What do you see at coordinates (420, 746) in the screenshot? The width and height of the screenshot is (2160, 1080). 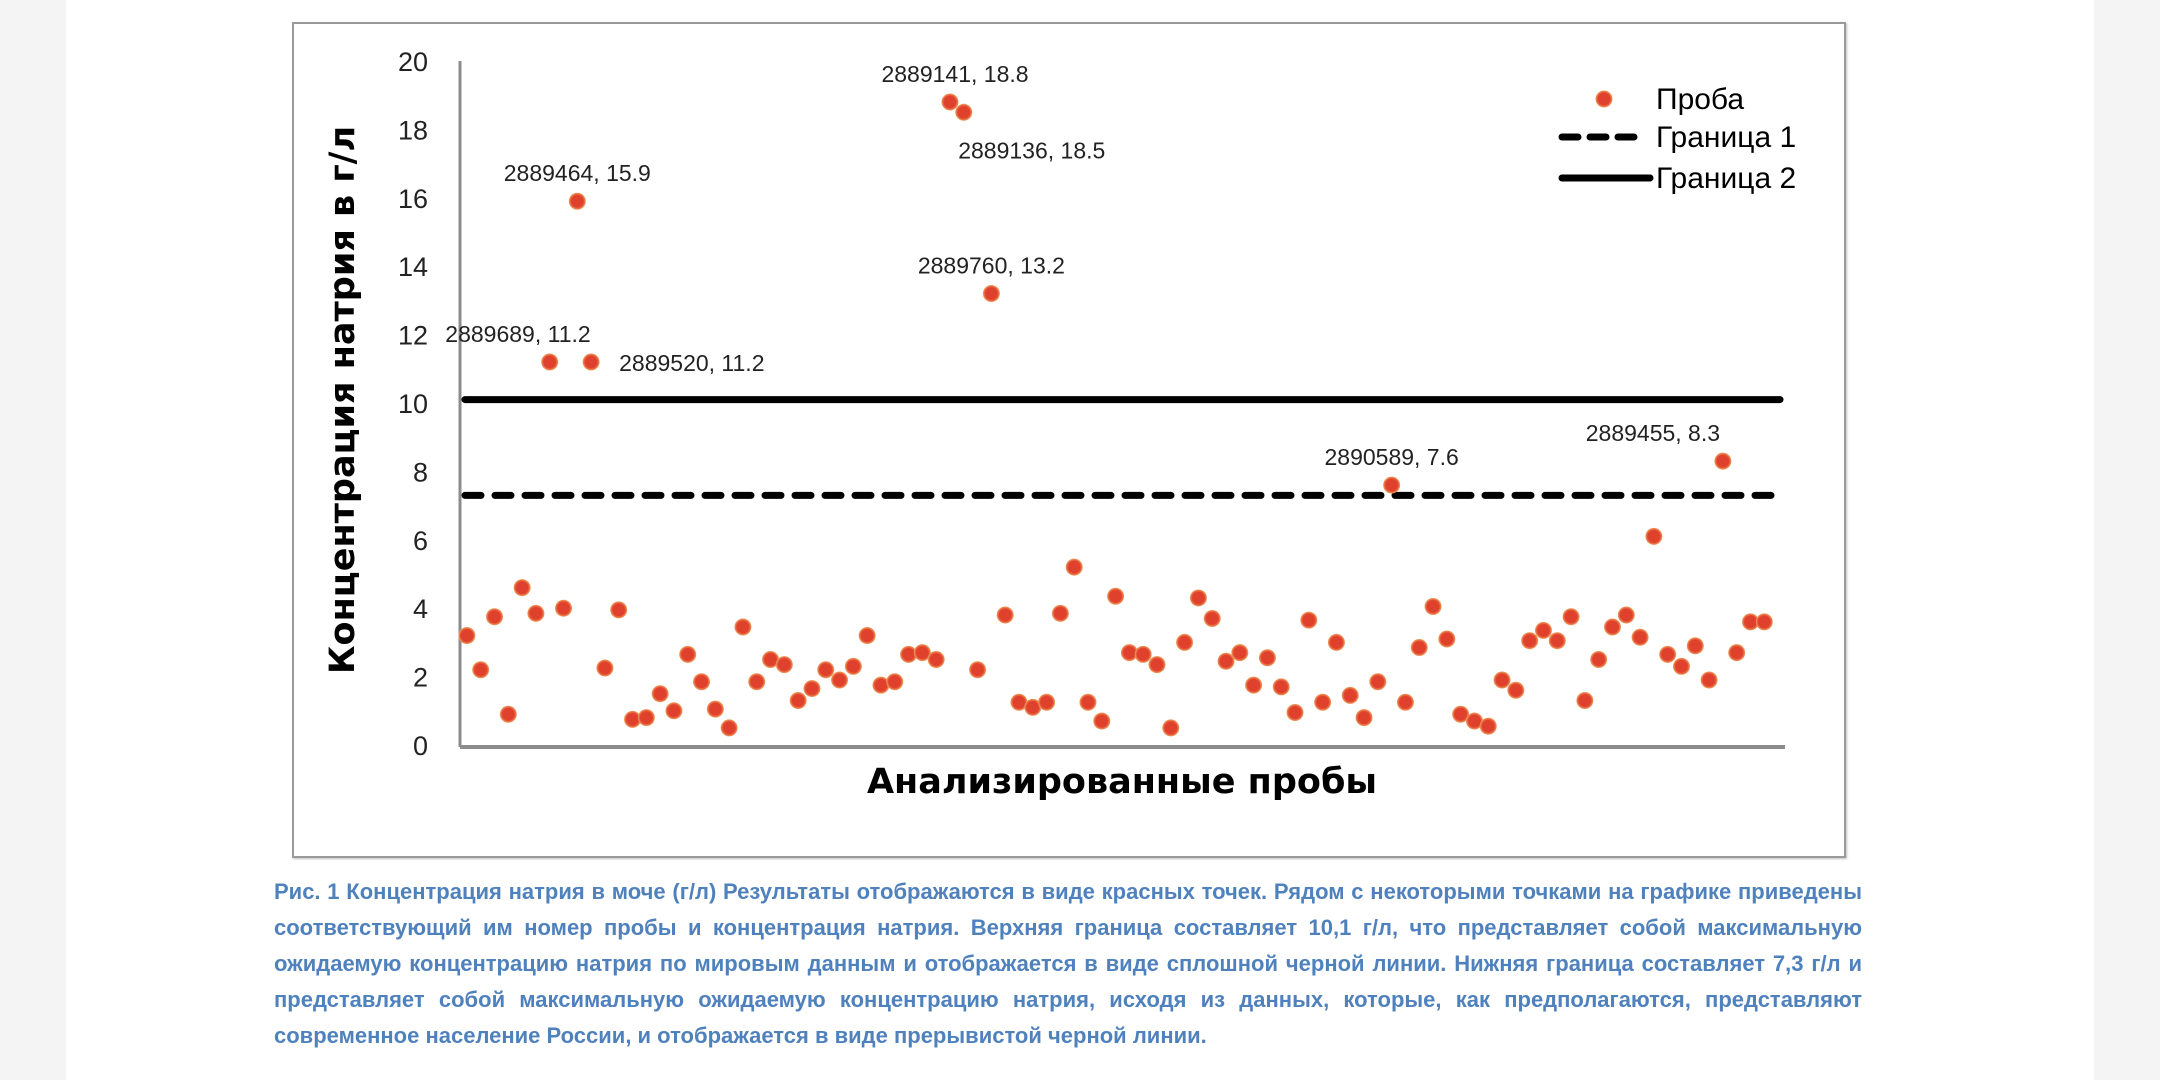 I see `y-tick-label: 0` at bounding box center [420, 746].